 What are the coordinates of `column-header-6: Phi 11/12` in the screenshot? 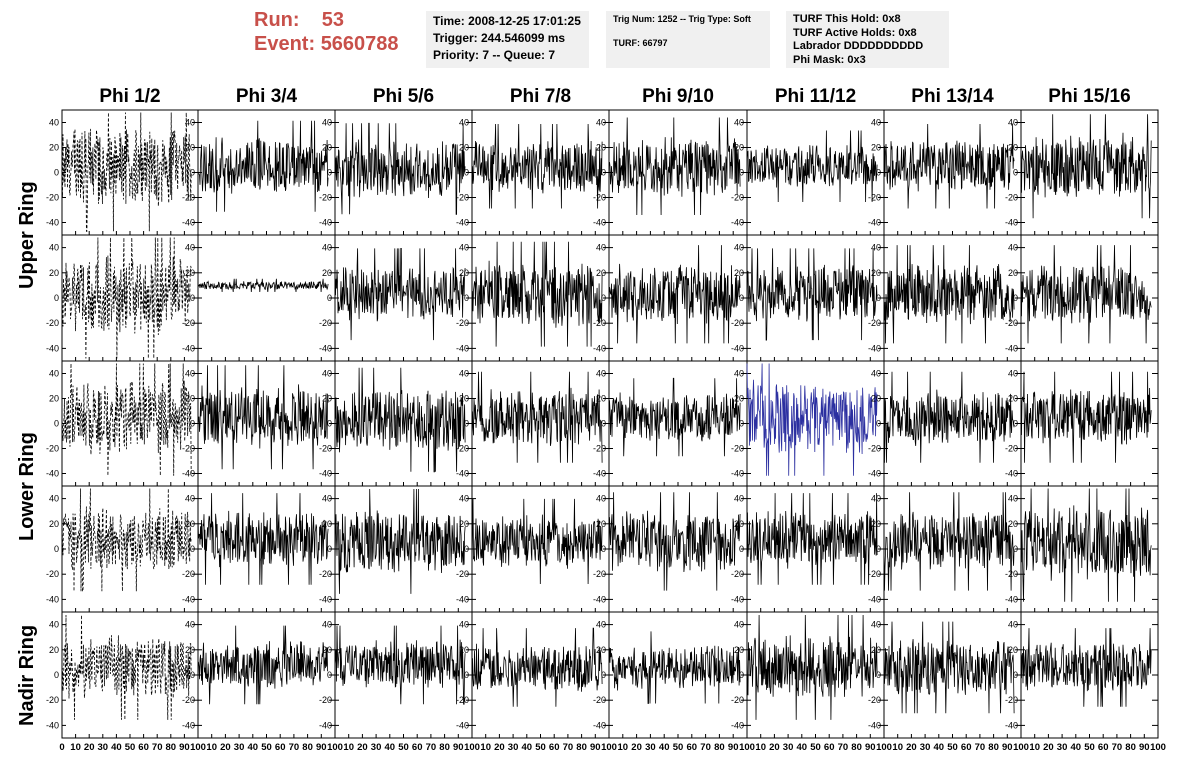 It's located at (815, 96).